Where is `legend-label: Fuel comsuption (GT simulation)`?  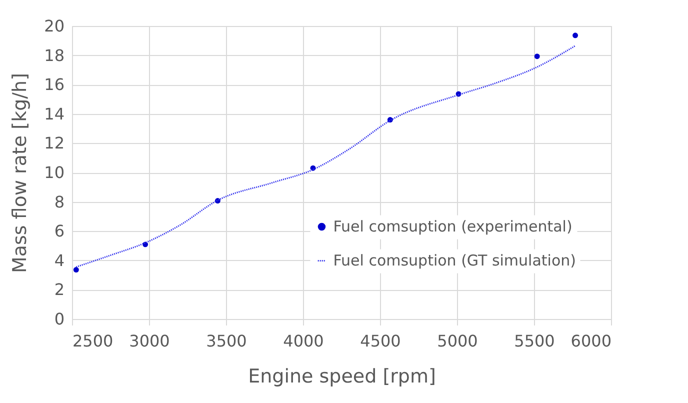 legend-label: Fuel comsuption (GT simulation) is located at coordinates (454, 261).